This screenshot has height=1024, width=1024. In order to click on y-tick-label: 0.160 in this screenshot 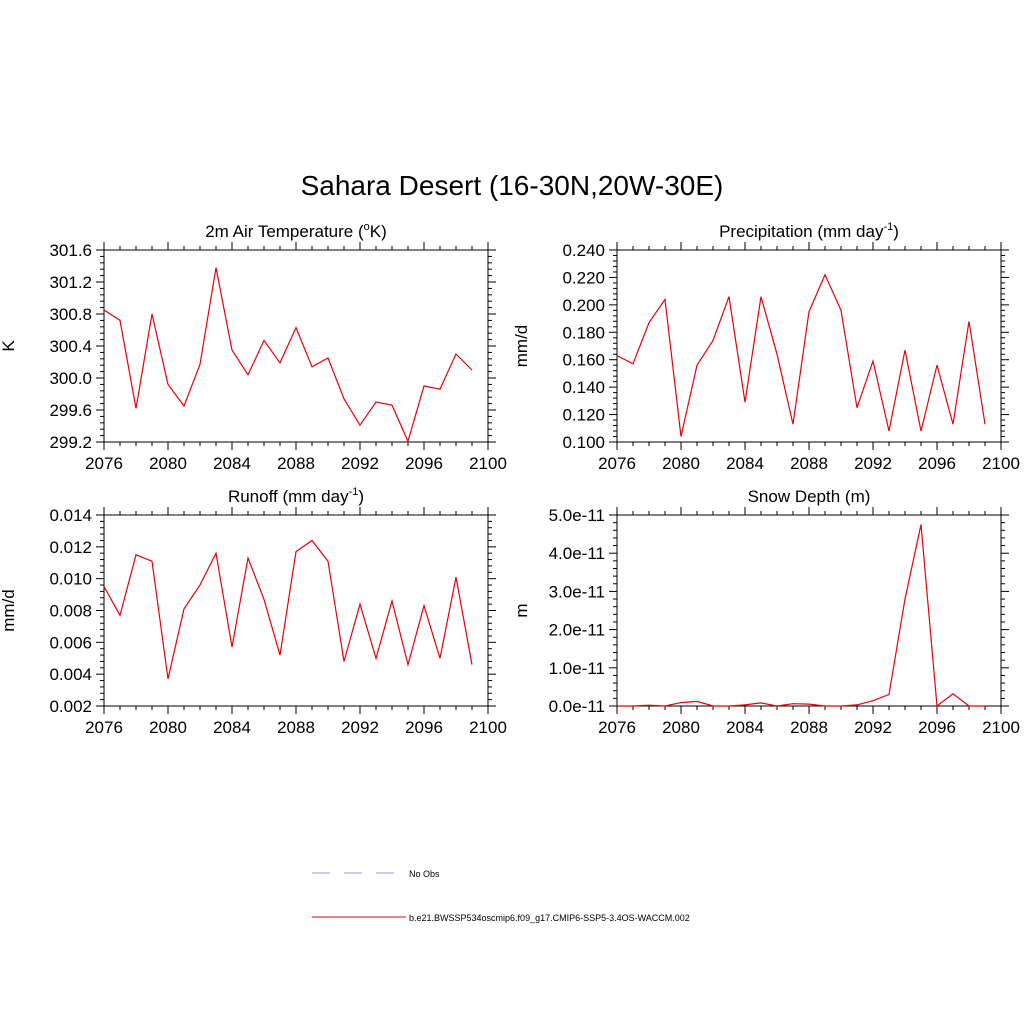, I will do `click(583, 360)`.